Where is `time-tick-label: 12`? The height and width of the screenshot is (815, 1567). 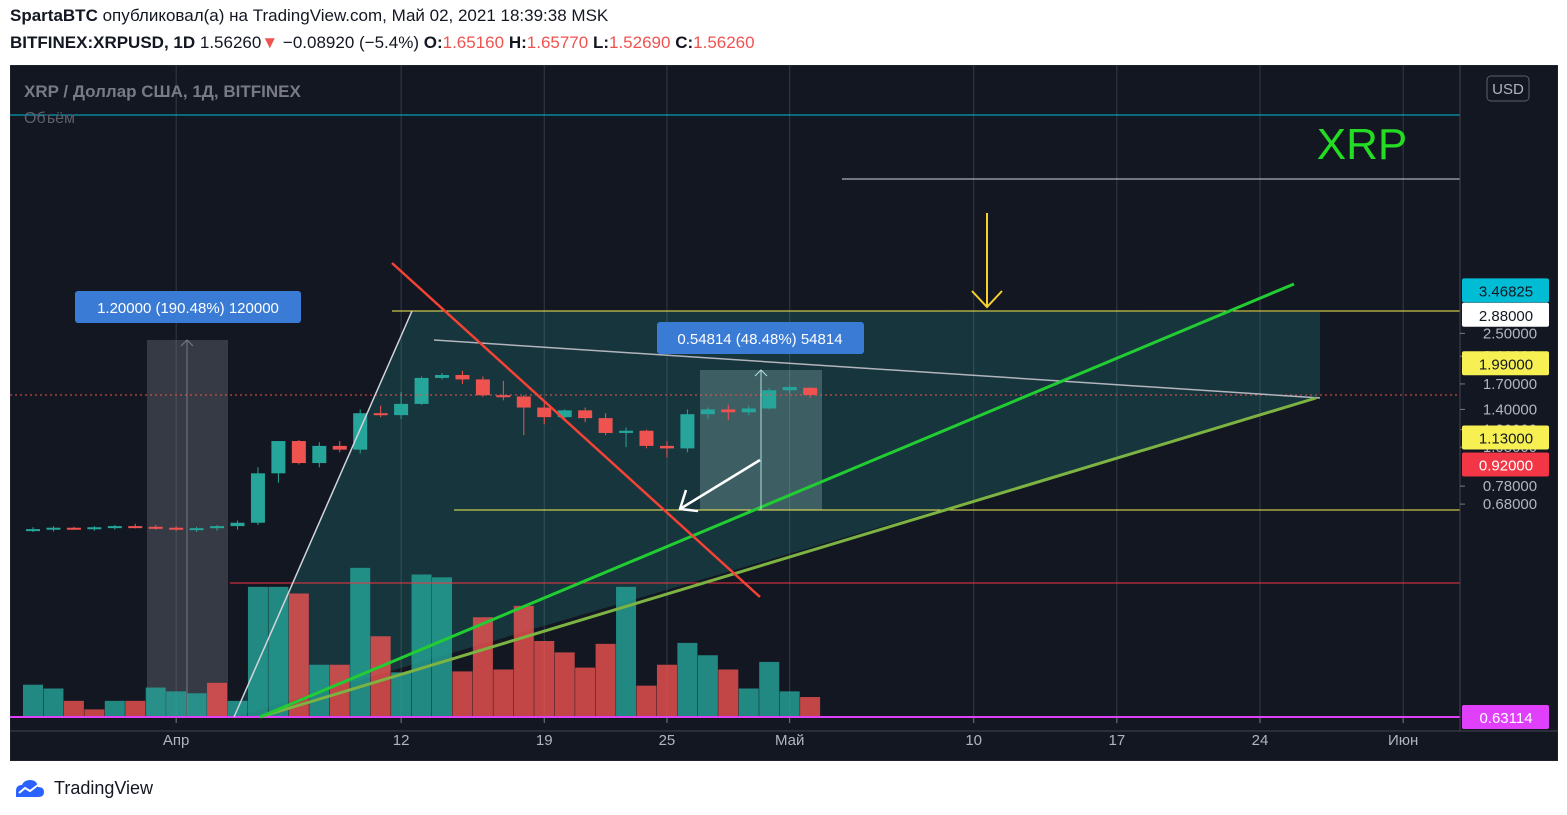 time-tick-label: 12 is located at coordinates (401, 740).